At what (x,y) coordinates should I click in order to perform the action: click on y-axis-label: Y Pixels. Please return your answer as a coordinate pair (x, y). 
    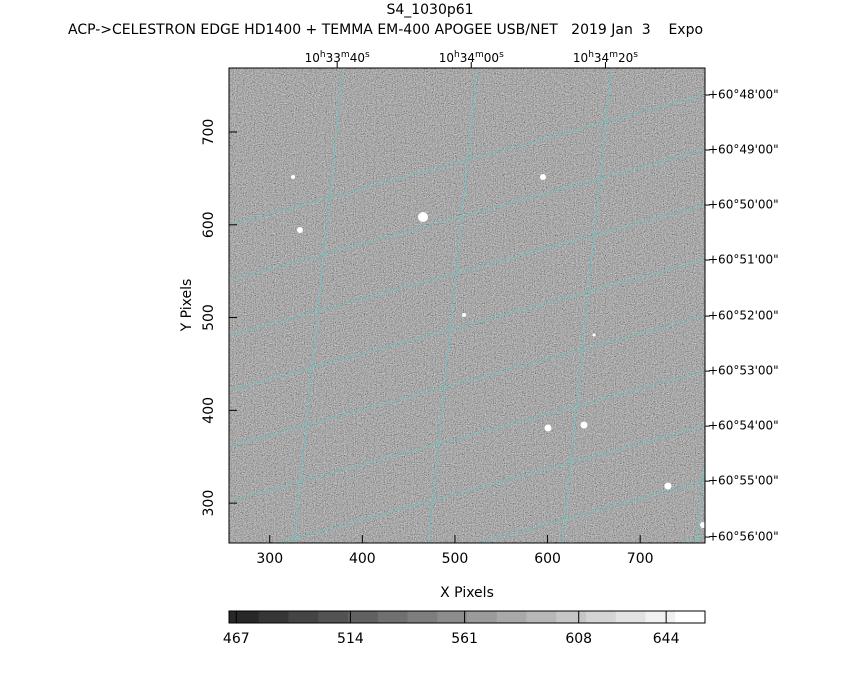
    Looking at the image, I should click on (187, 306).